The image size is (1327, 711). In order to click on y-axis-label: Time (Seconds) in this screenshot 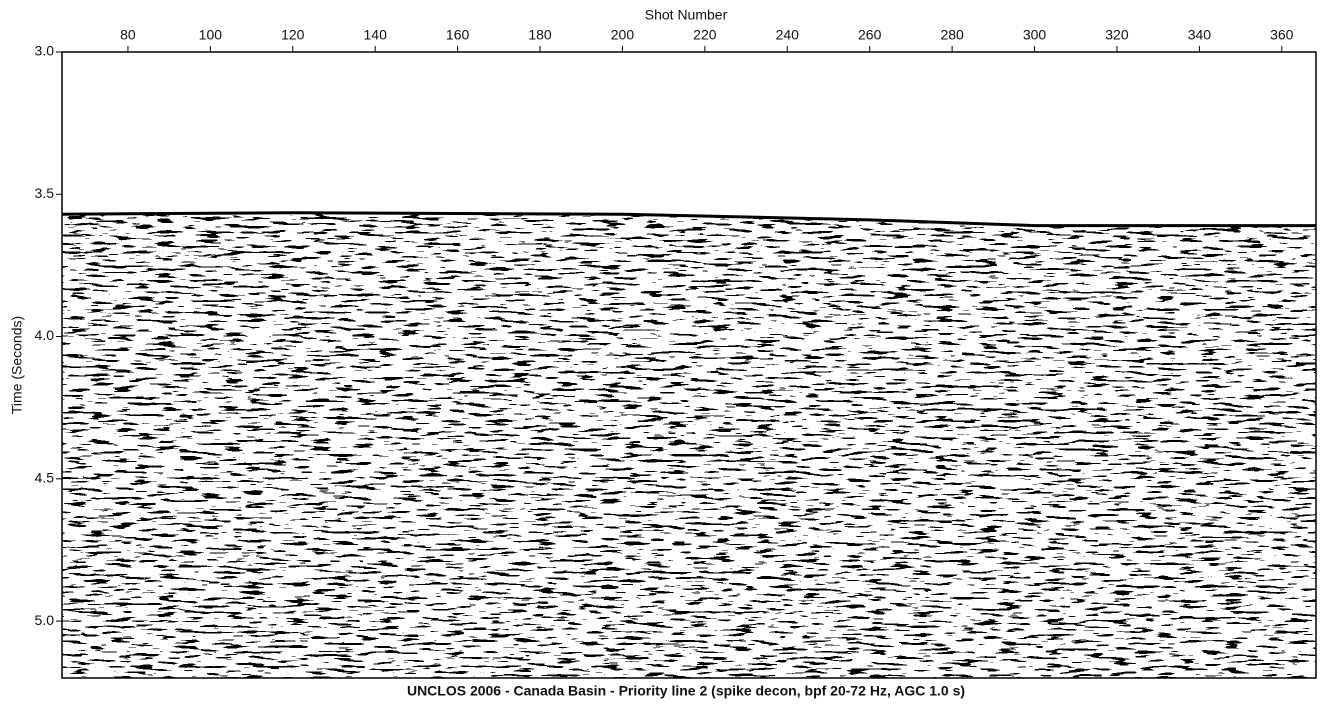, I will do `click(17, 365)`.